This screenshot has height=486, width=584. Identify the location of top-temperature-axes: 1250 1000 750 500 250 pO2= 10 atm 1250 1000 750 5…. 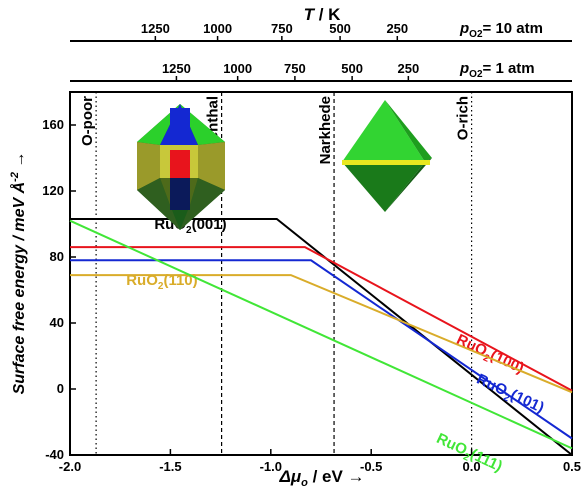
(321, 51).